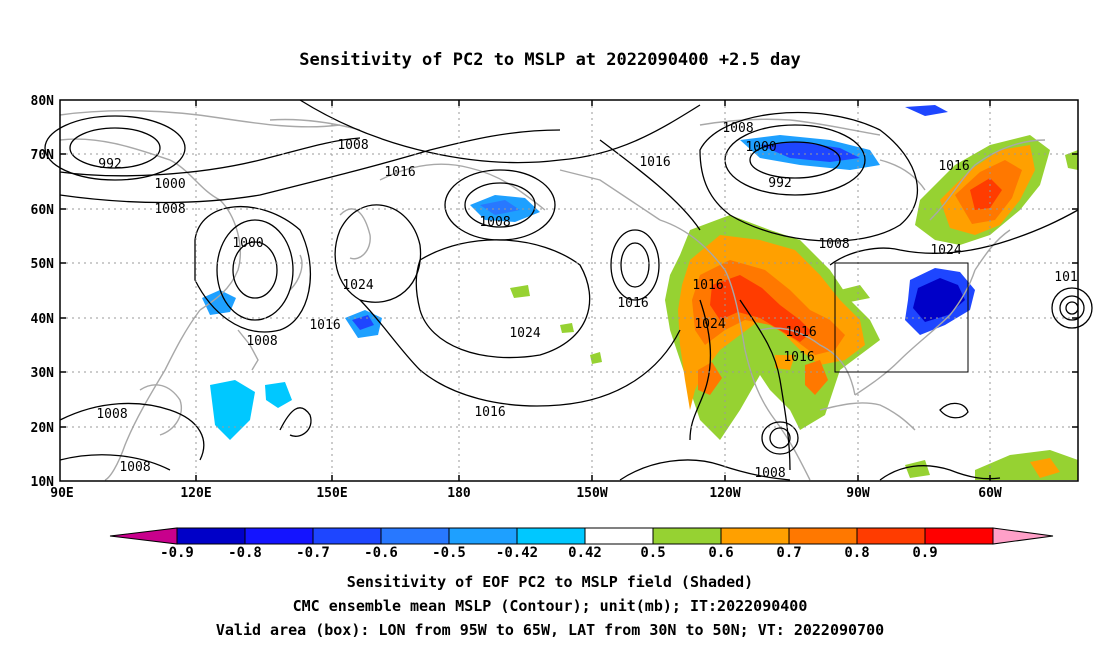 Image resolution: width=1100 pixels, height=650 pixels. Describe the element at coordinates (788, 553) in the screenshot. I see `colorbar-label: 0.7` at that location.